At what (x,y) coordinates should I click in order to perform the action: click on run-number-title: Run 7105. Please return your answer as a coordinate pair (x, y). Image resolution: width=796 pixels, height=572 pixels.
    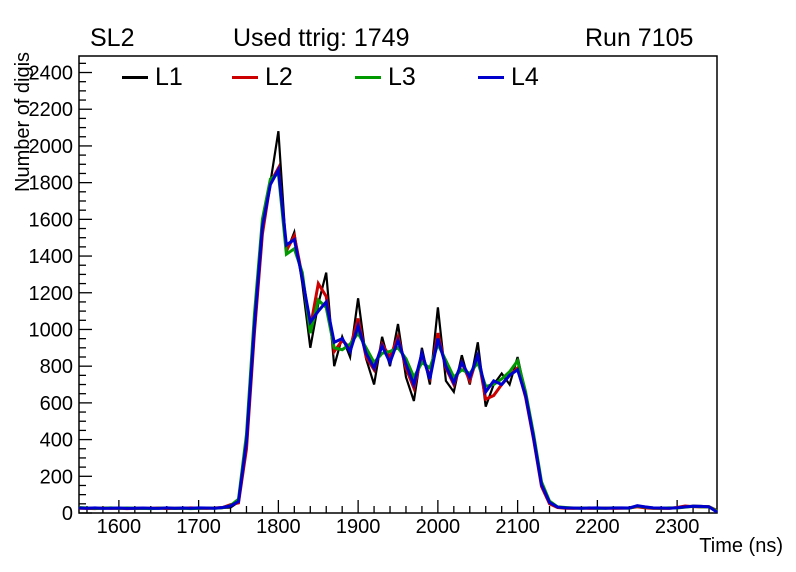
    Looking at the image, I should click on (639, 38).